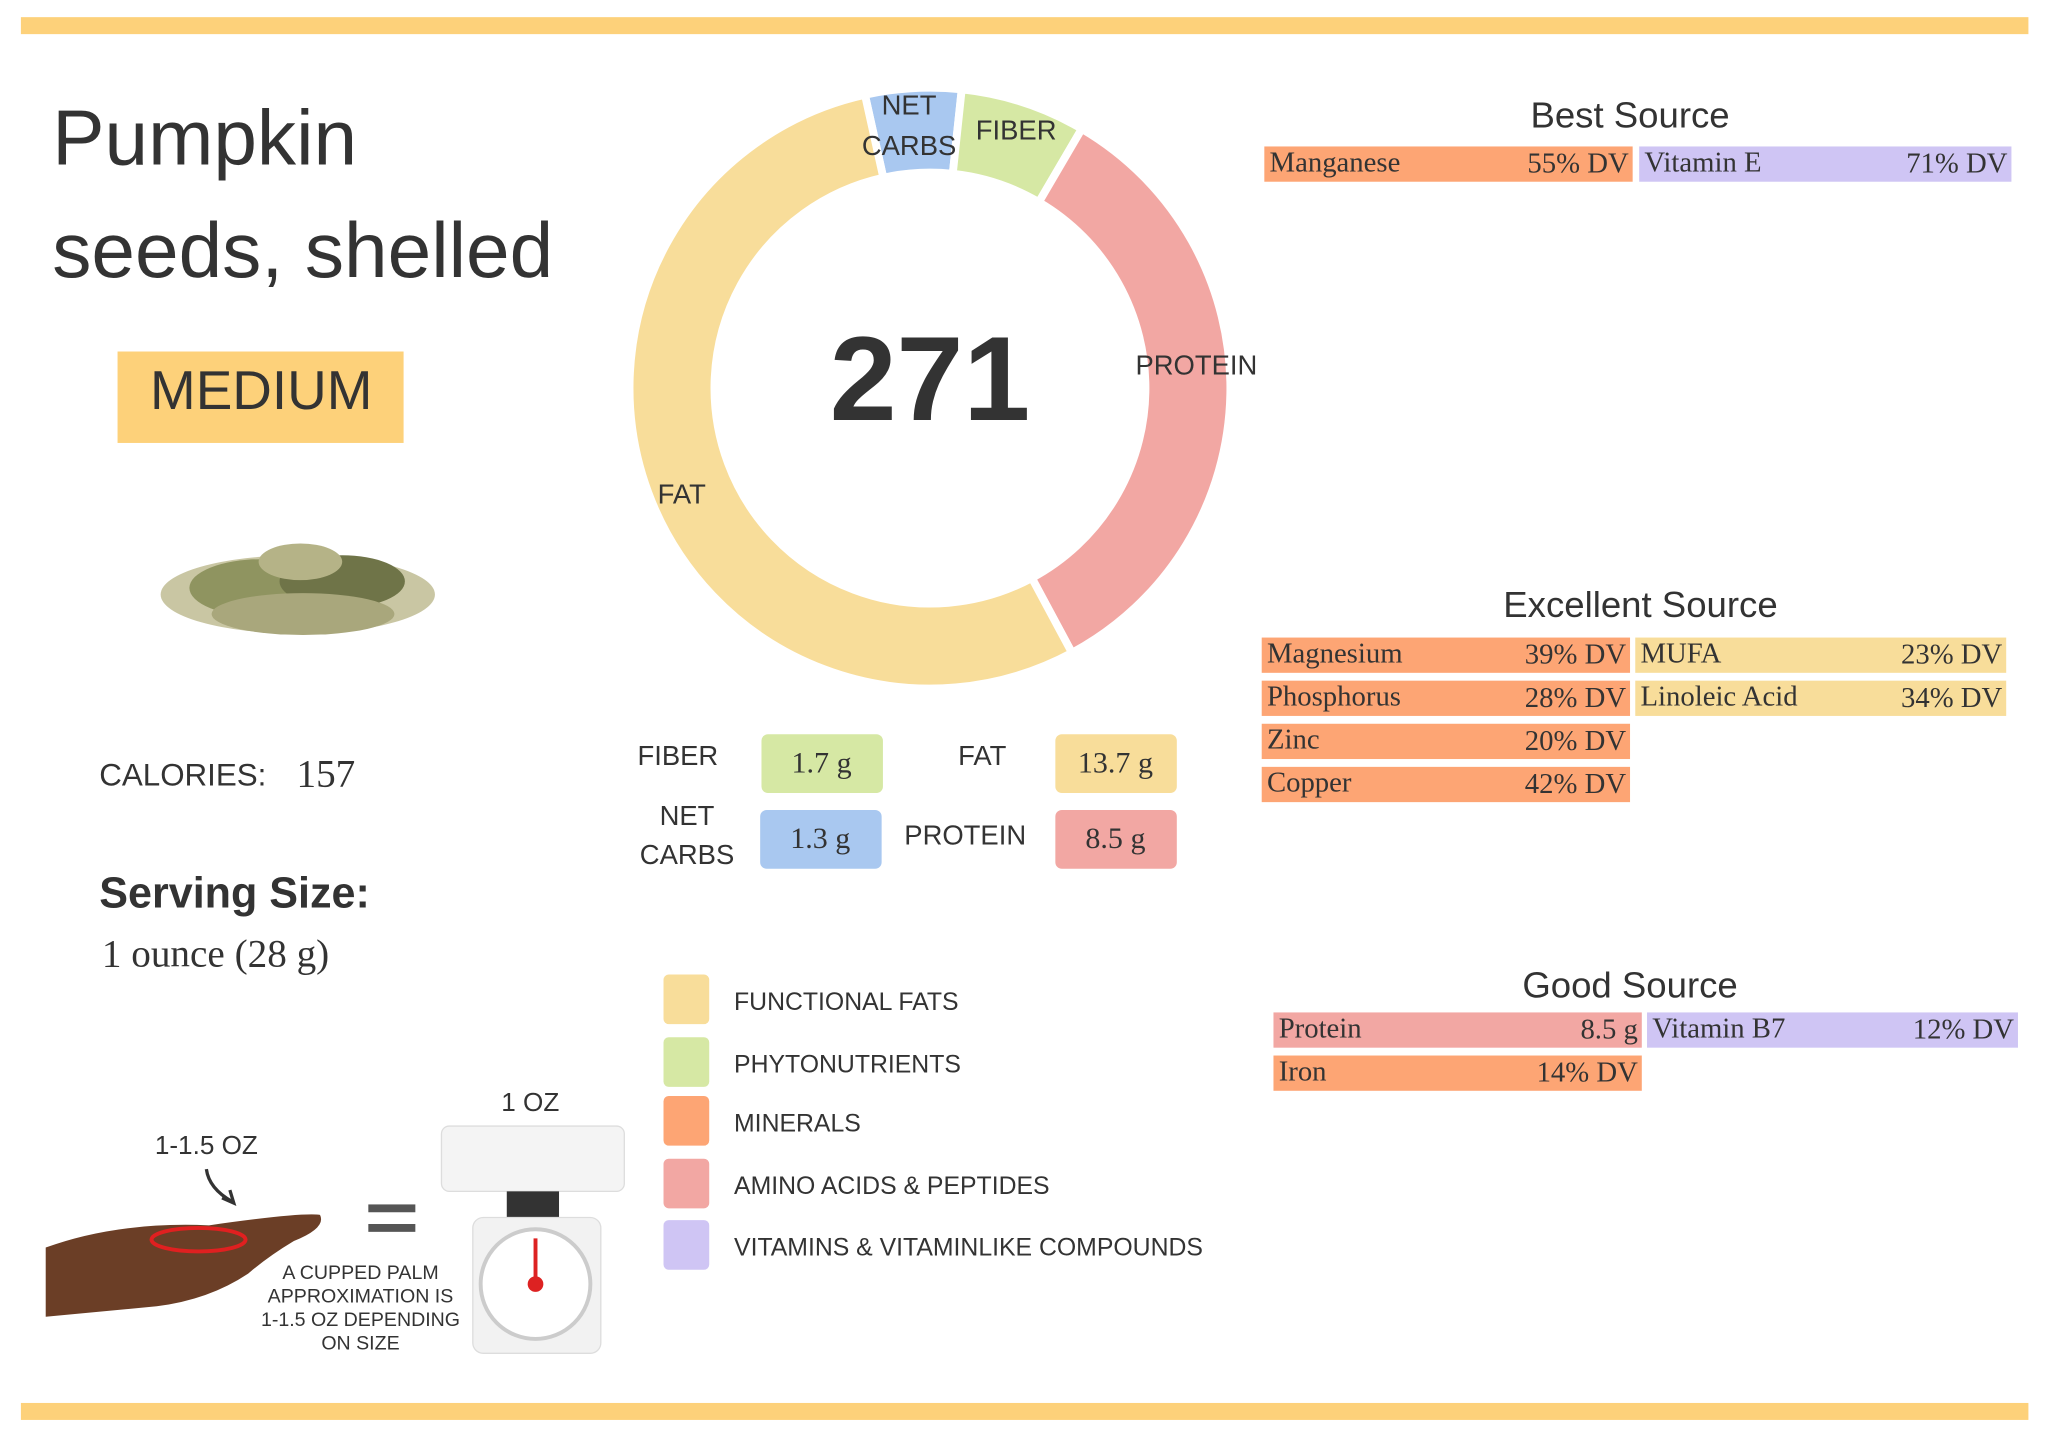  Describe the element at coordinates (1952, 698) in the screenshot. I see `nutrient-value: 34% DV` at that location.